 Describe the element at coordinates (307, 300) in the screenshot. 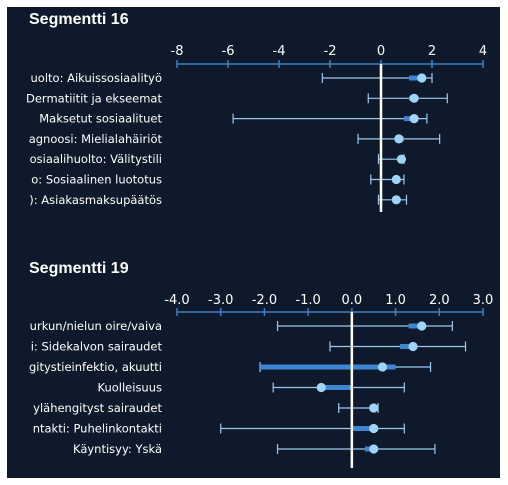

I see `x-tick-label: -1.0` at that location.